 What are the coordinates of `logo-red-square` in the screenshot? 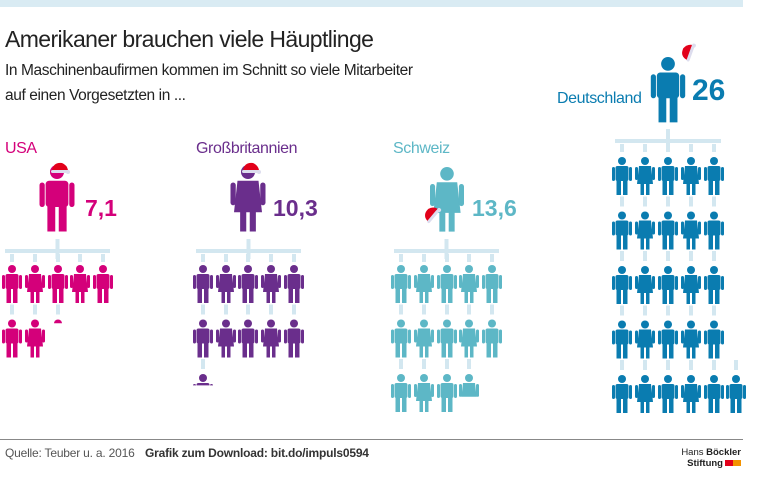 It's located at (729, 463).